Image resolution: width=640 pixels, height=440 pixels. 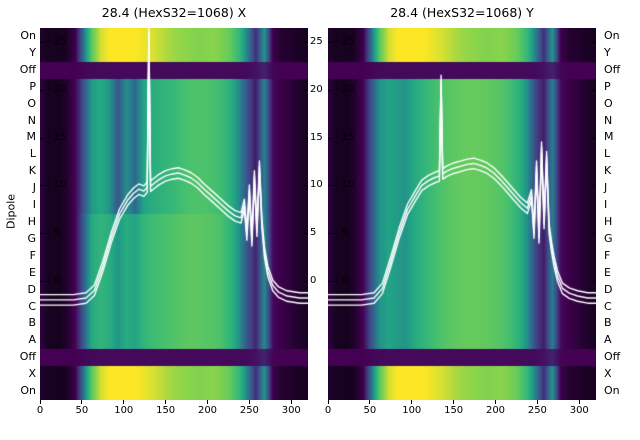 What do you see at coordinates (34, 188) in the screenshot?
I see `row-label-left: J` at bounding box center [34, 188].